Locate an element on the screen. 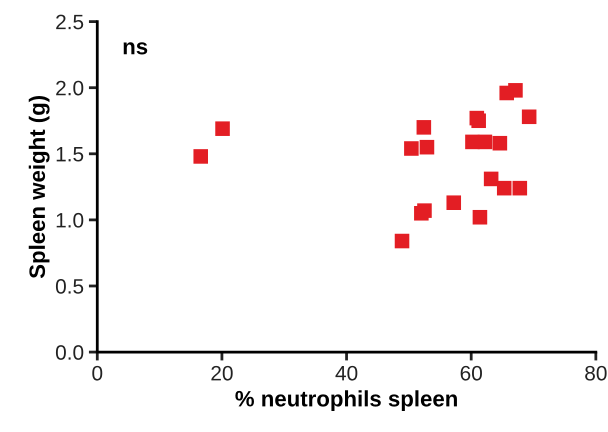 The height and width of the screenshot is (432, 608). x-tick-label: 0 is located at coordinates (97, 373).